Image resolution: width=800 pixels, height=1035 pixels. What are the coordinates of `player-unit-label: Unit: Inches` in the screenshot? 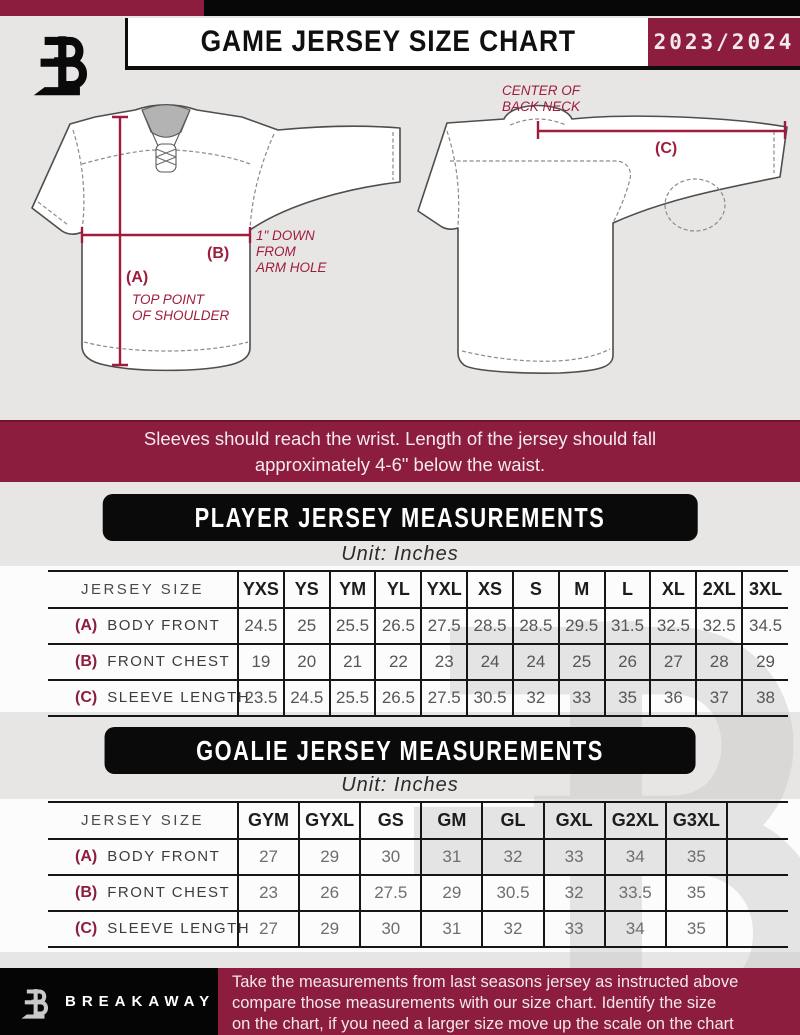 It's located at (400, 554).